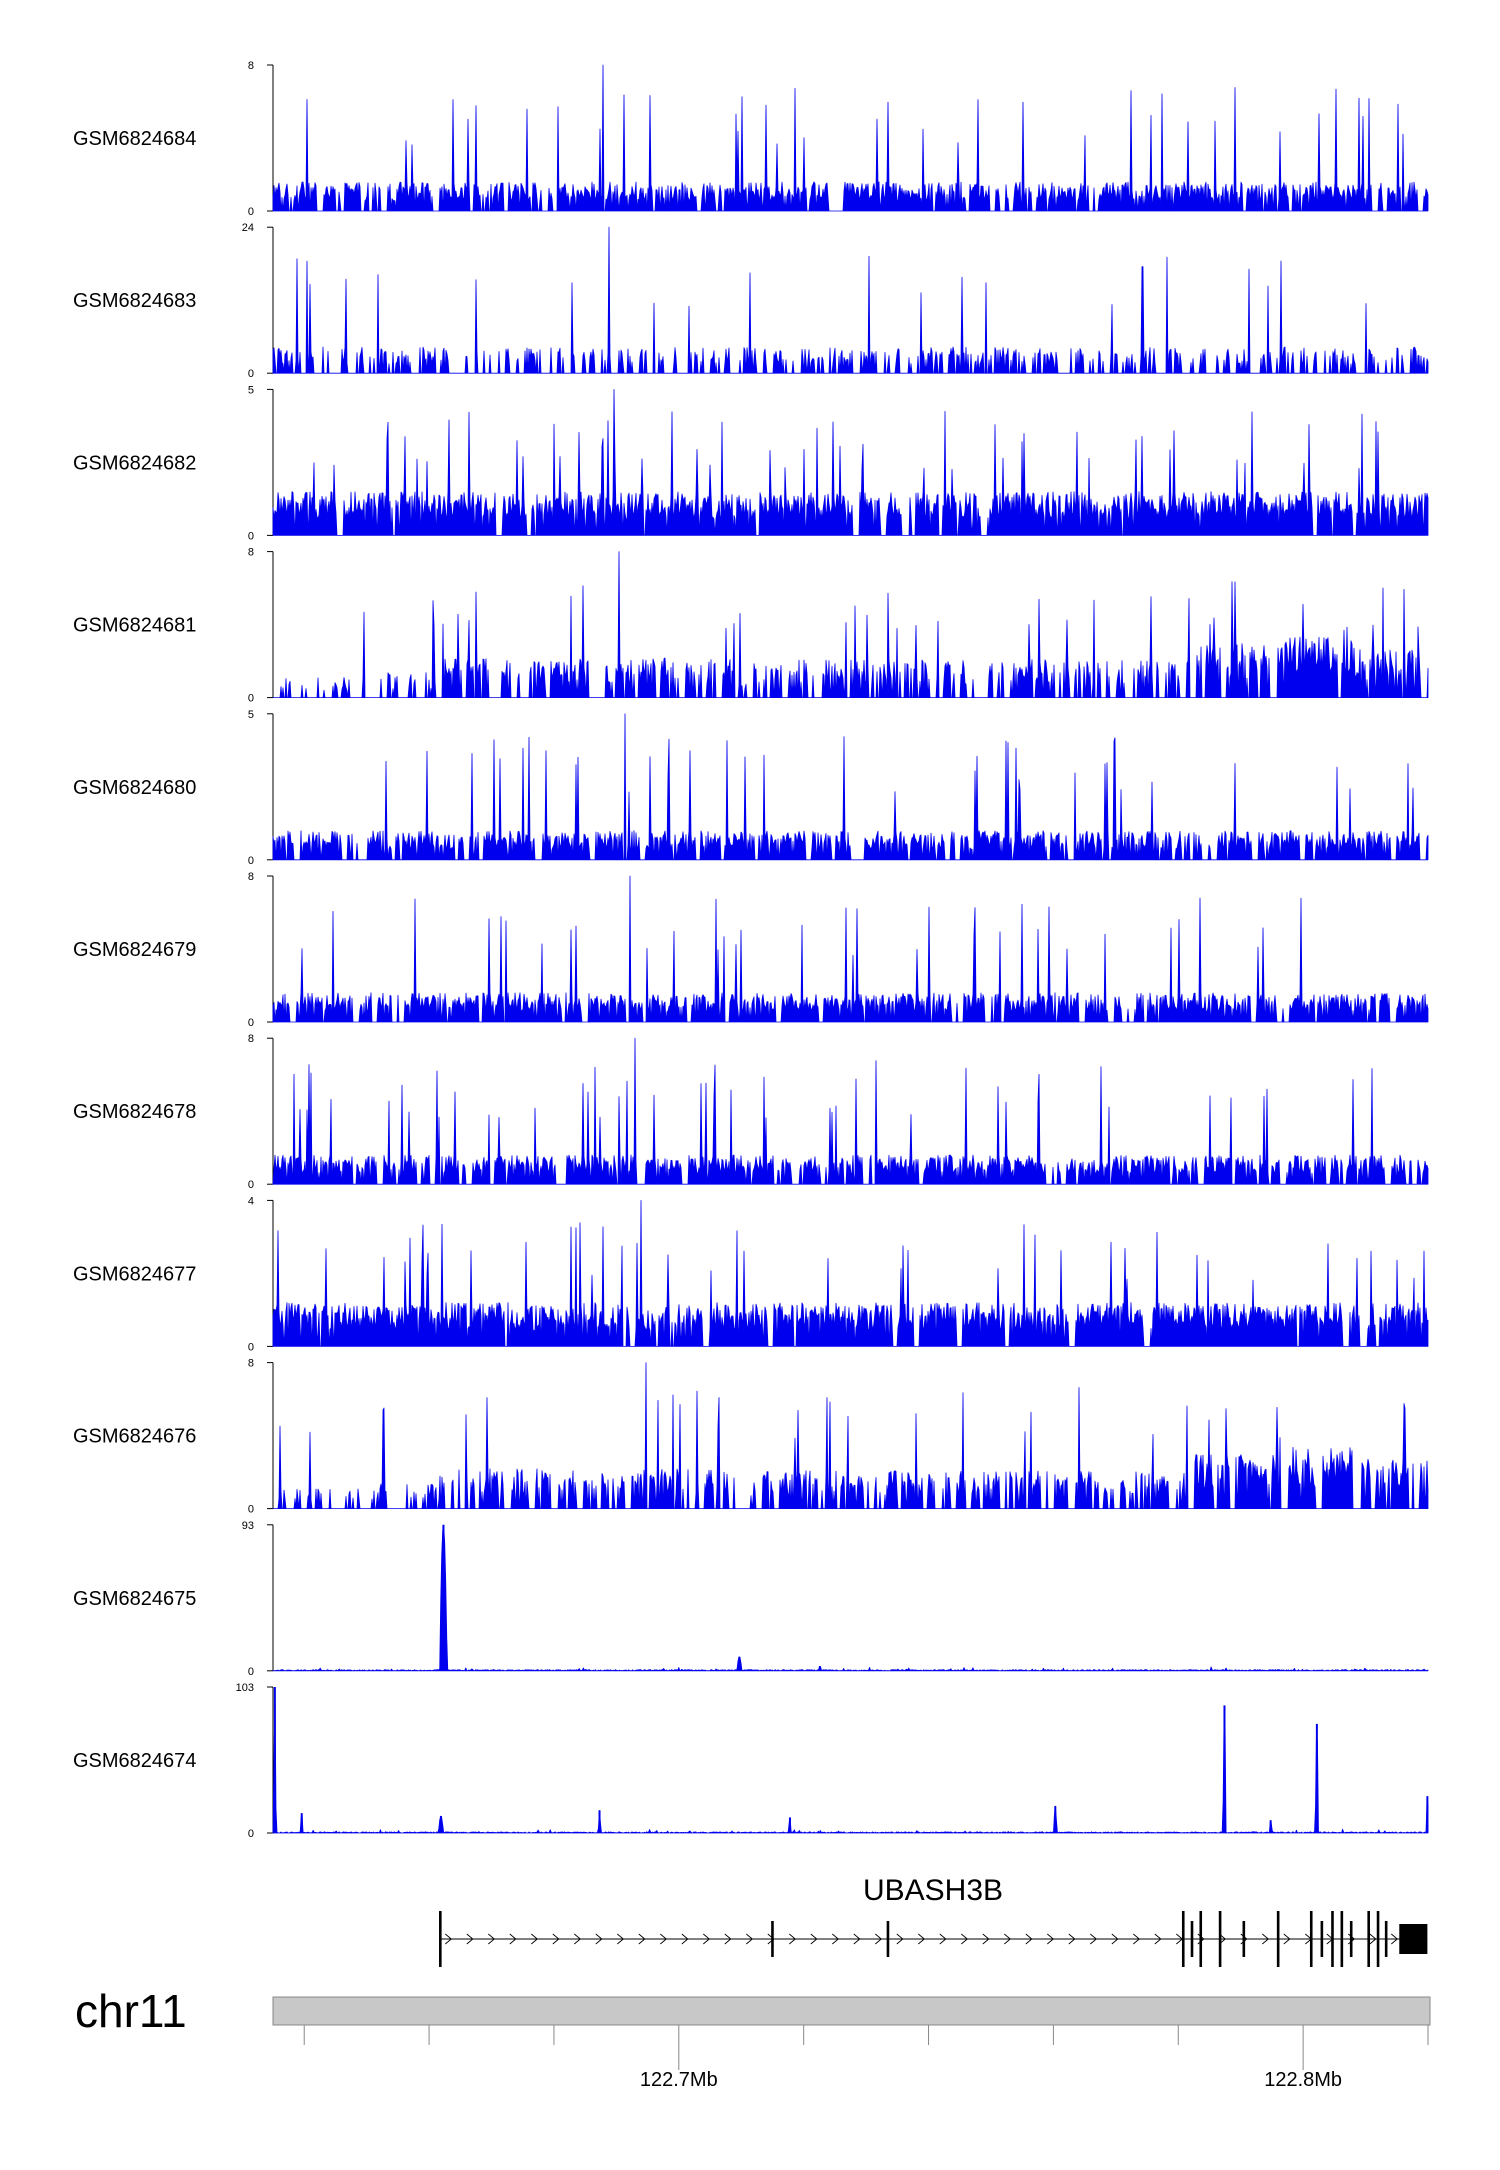  I want to click on track-name-label: GSM6824680, so click(134, 788).